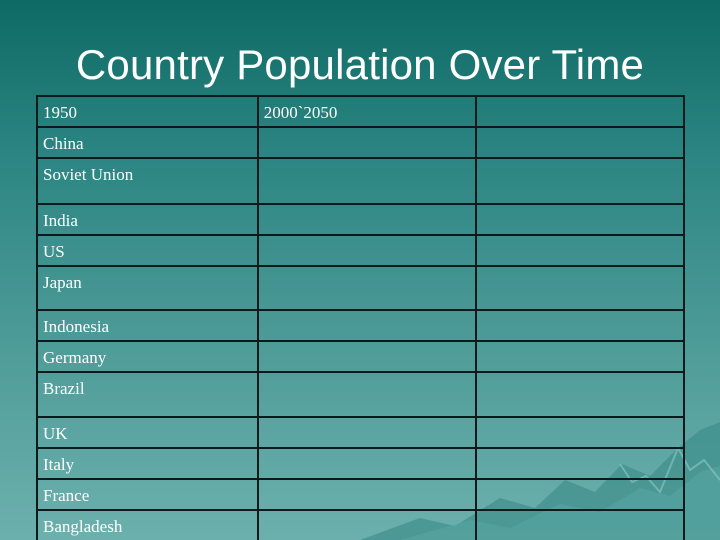 The height and width of the screenshot is (540, 720). Describe the element at coordinates (147, 219) in the screenshot. I see `country-cell: India` at that location.